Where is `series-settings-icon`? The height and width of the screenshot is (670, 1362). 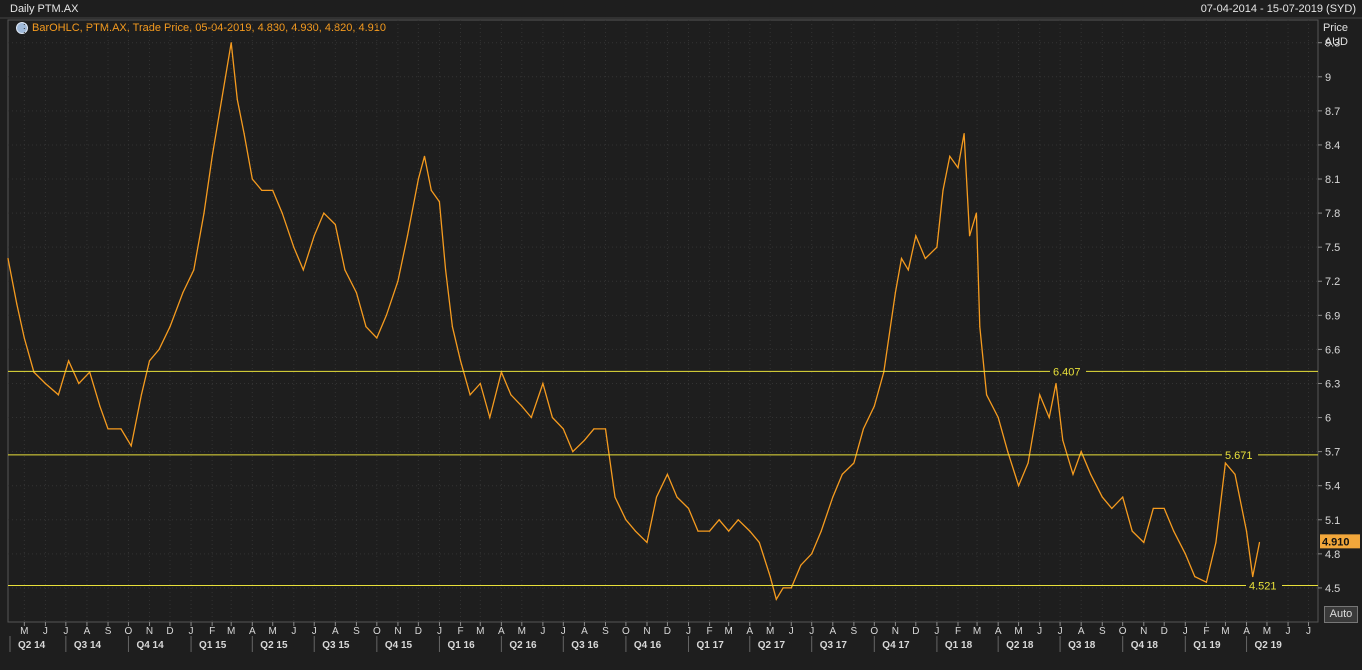 series-settings-icon is located at coordinates (22, 28).